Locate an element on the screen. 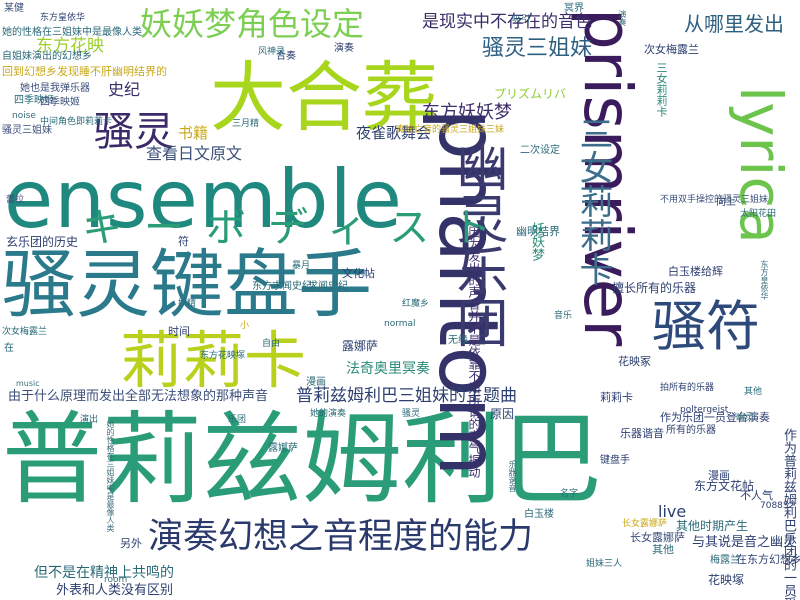 This screenshot has height=600, width=800. word-small-8: 中间角色即莉莉卡 is located at coordinates (76, 122).